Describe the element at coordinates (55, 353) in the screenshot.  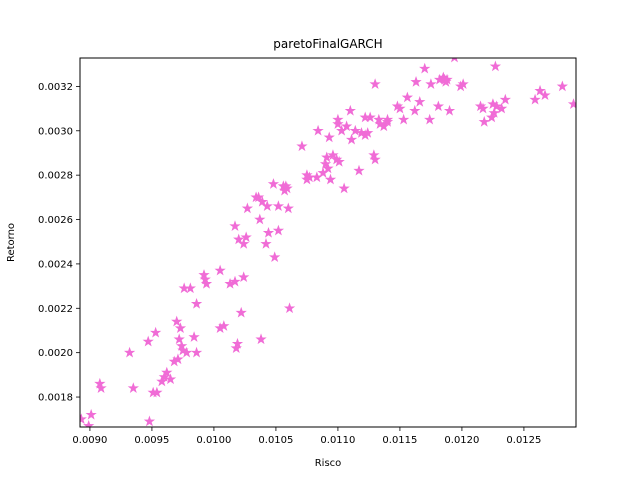
I see `y-tick-label: 0.0020` at that location.